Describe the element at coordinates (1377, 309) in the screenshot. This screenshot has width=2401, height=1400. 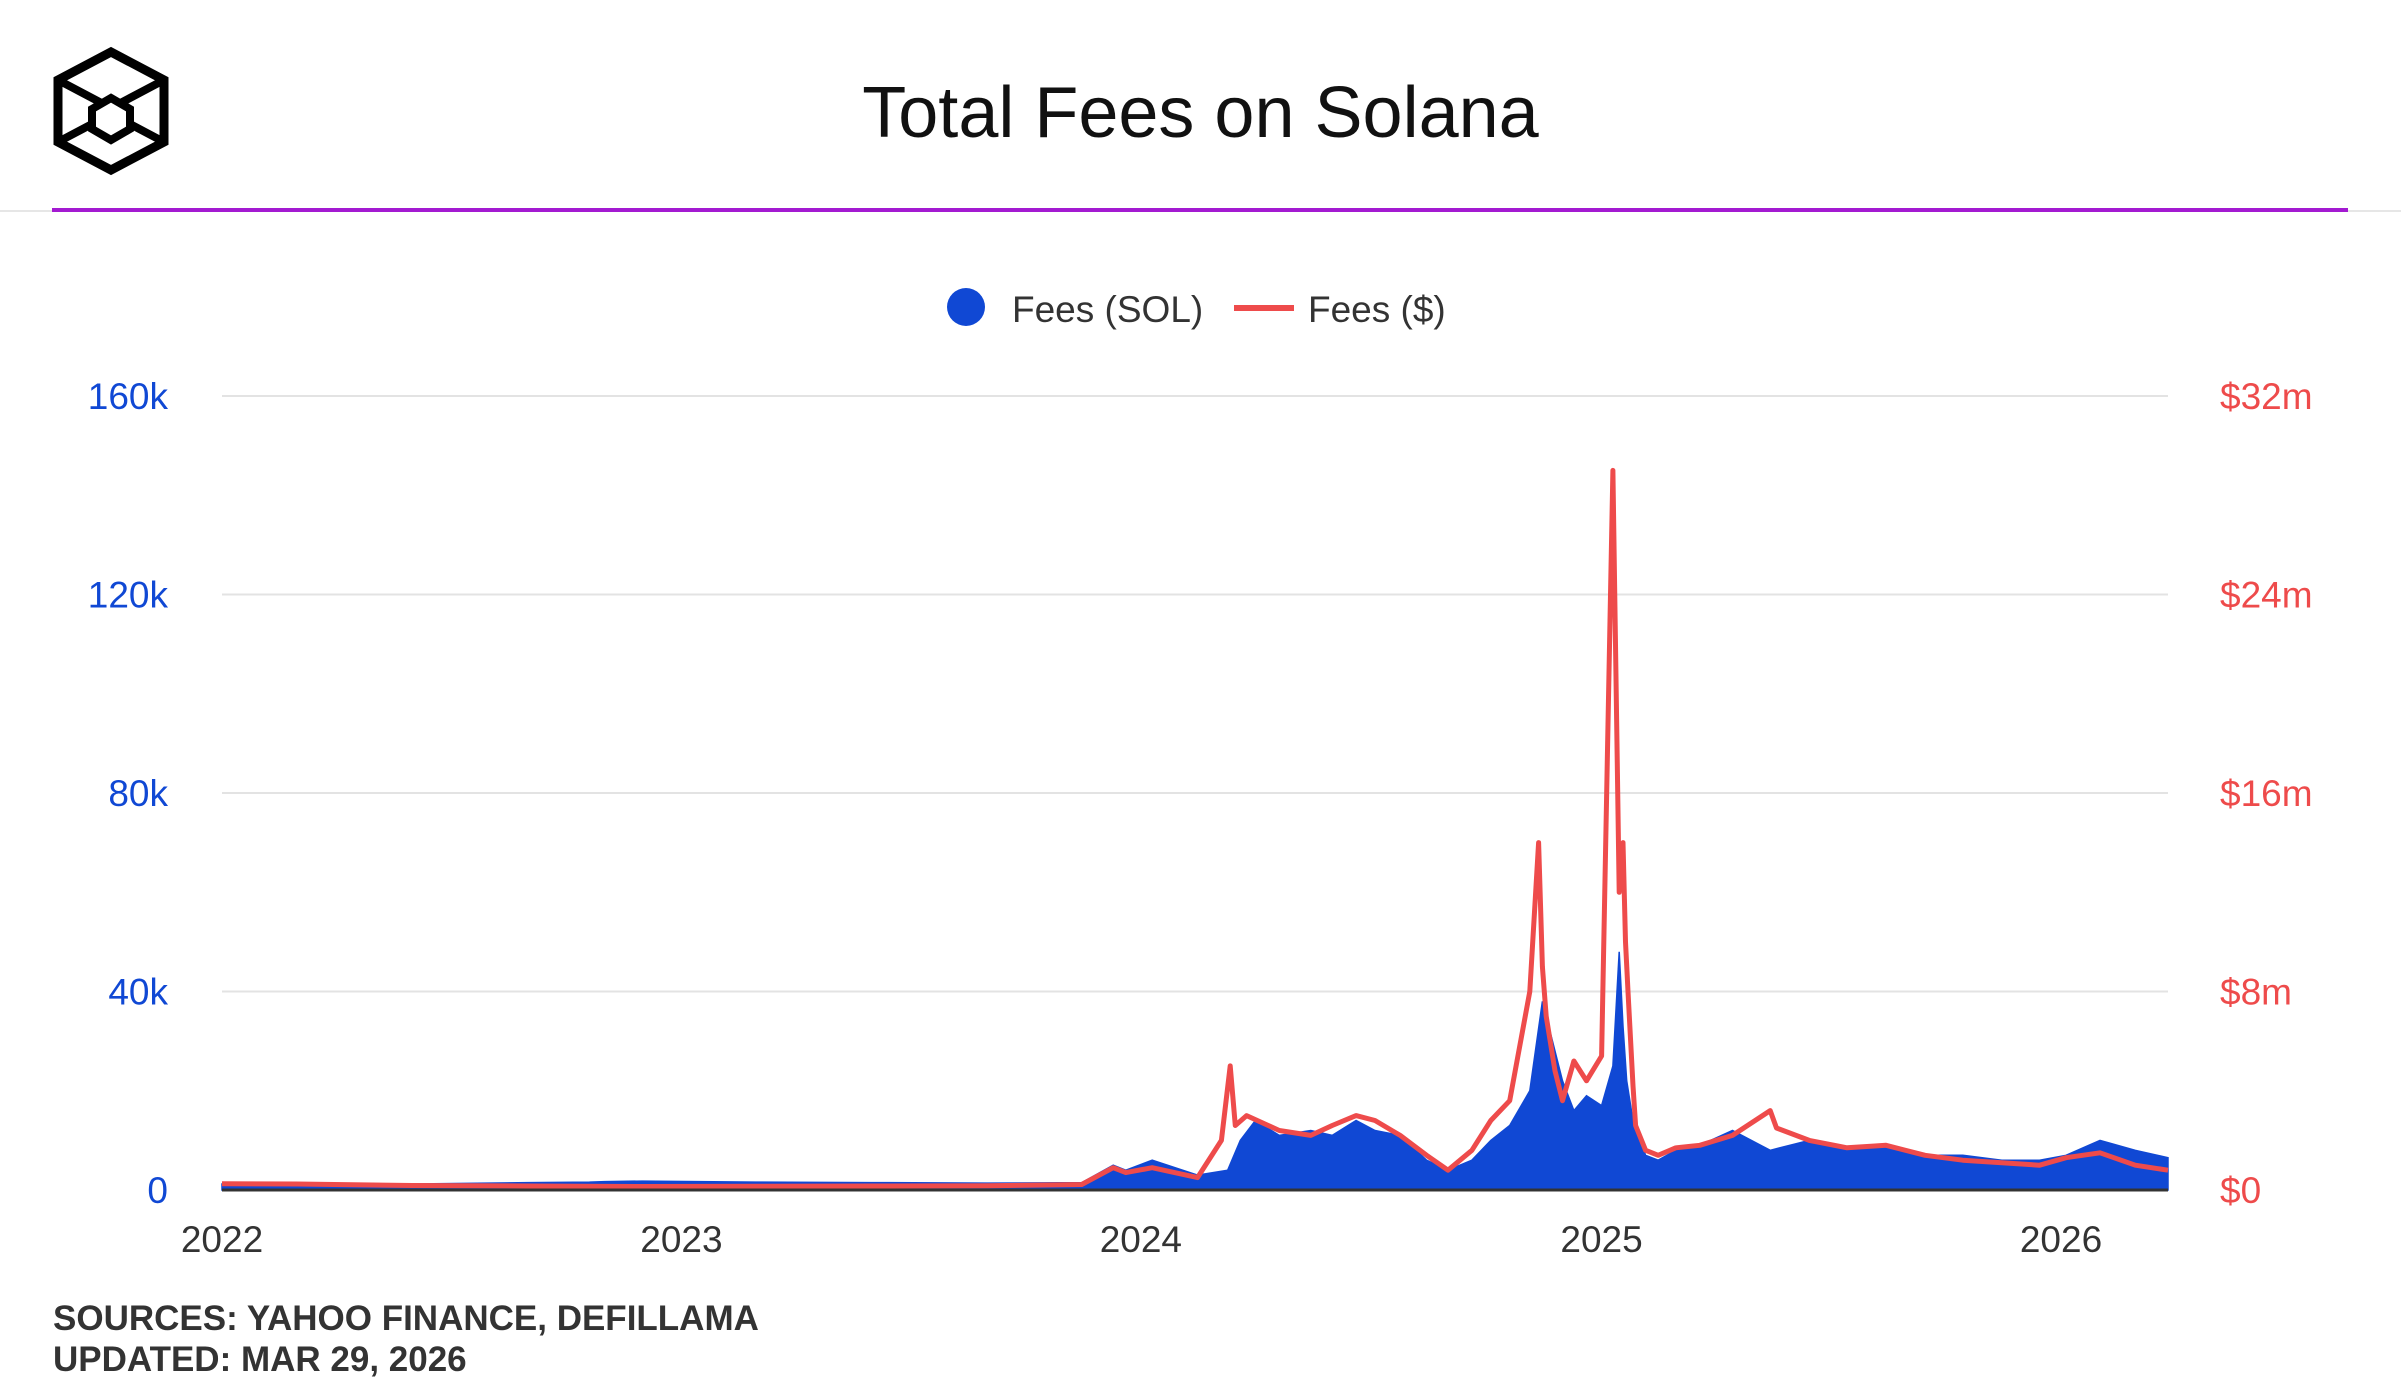
I see `legend-usd-label: Fees ($)` at that location.